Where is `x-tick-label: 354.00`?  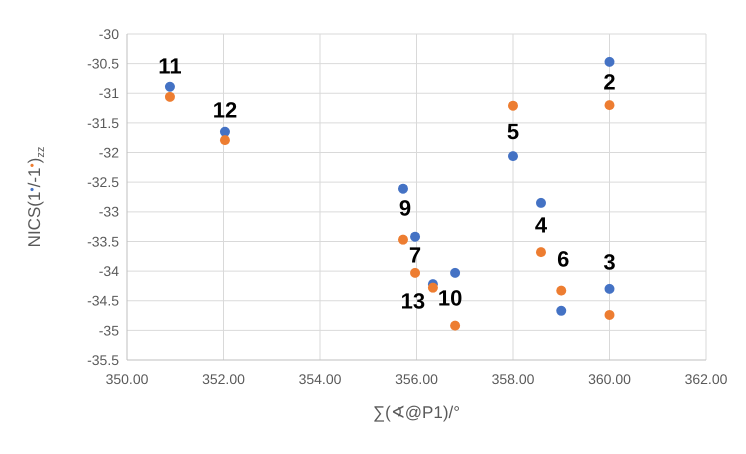
x-tick-label: 354.00 is located at coordinates (320, 379).